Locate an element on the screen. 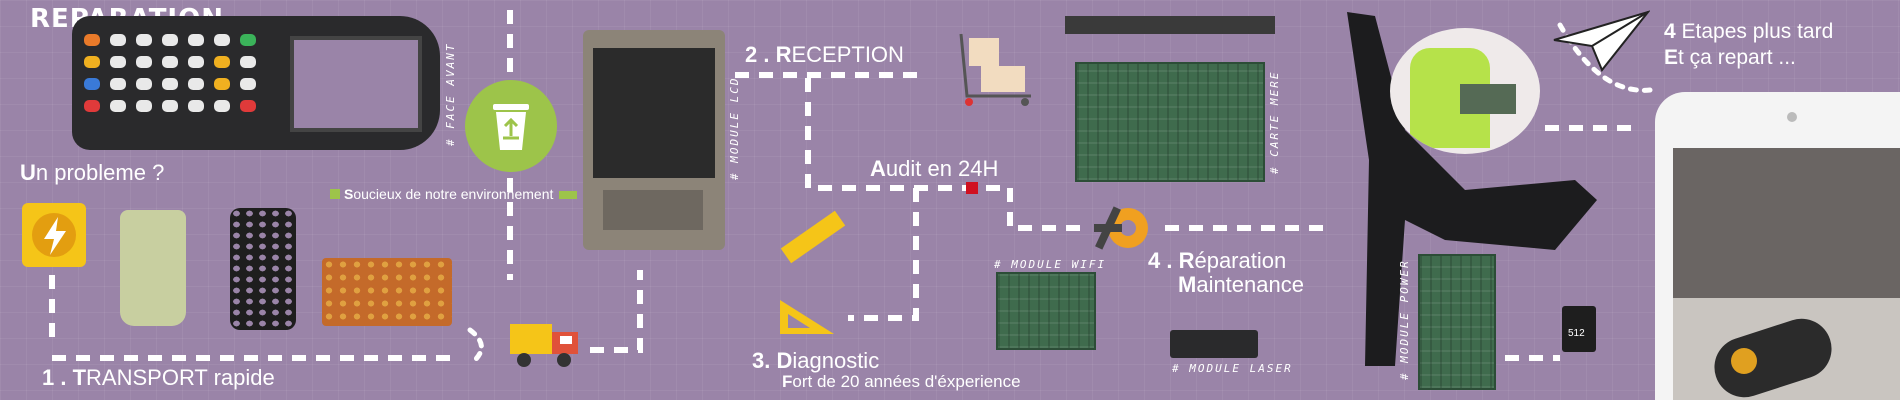 Image resolution: width=1900 pixels, height=400 pixels. audit-label: Audit en 24H is located at coordinates (934, 168).